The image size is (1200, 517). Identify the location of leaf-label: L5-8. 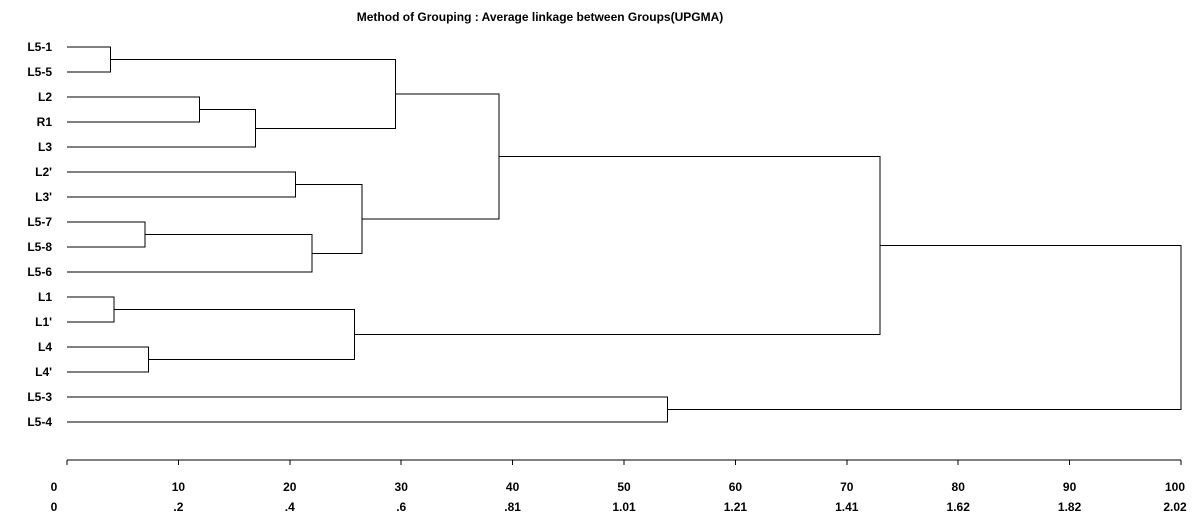
(39, 247).